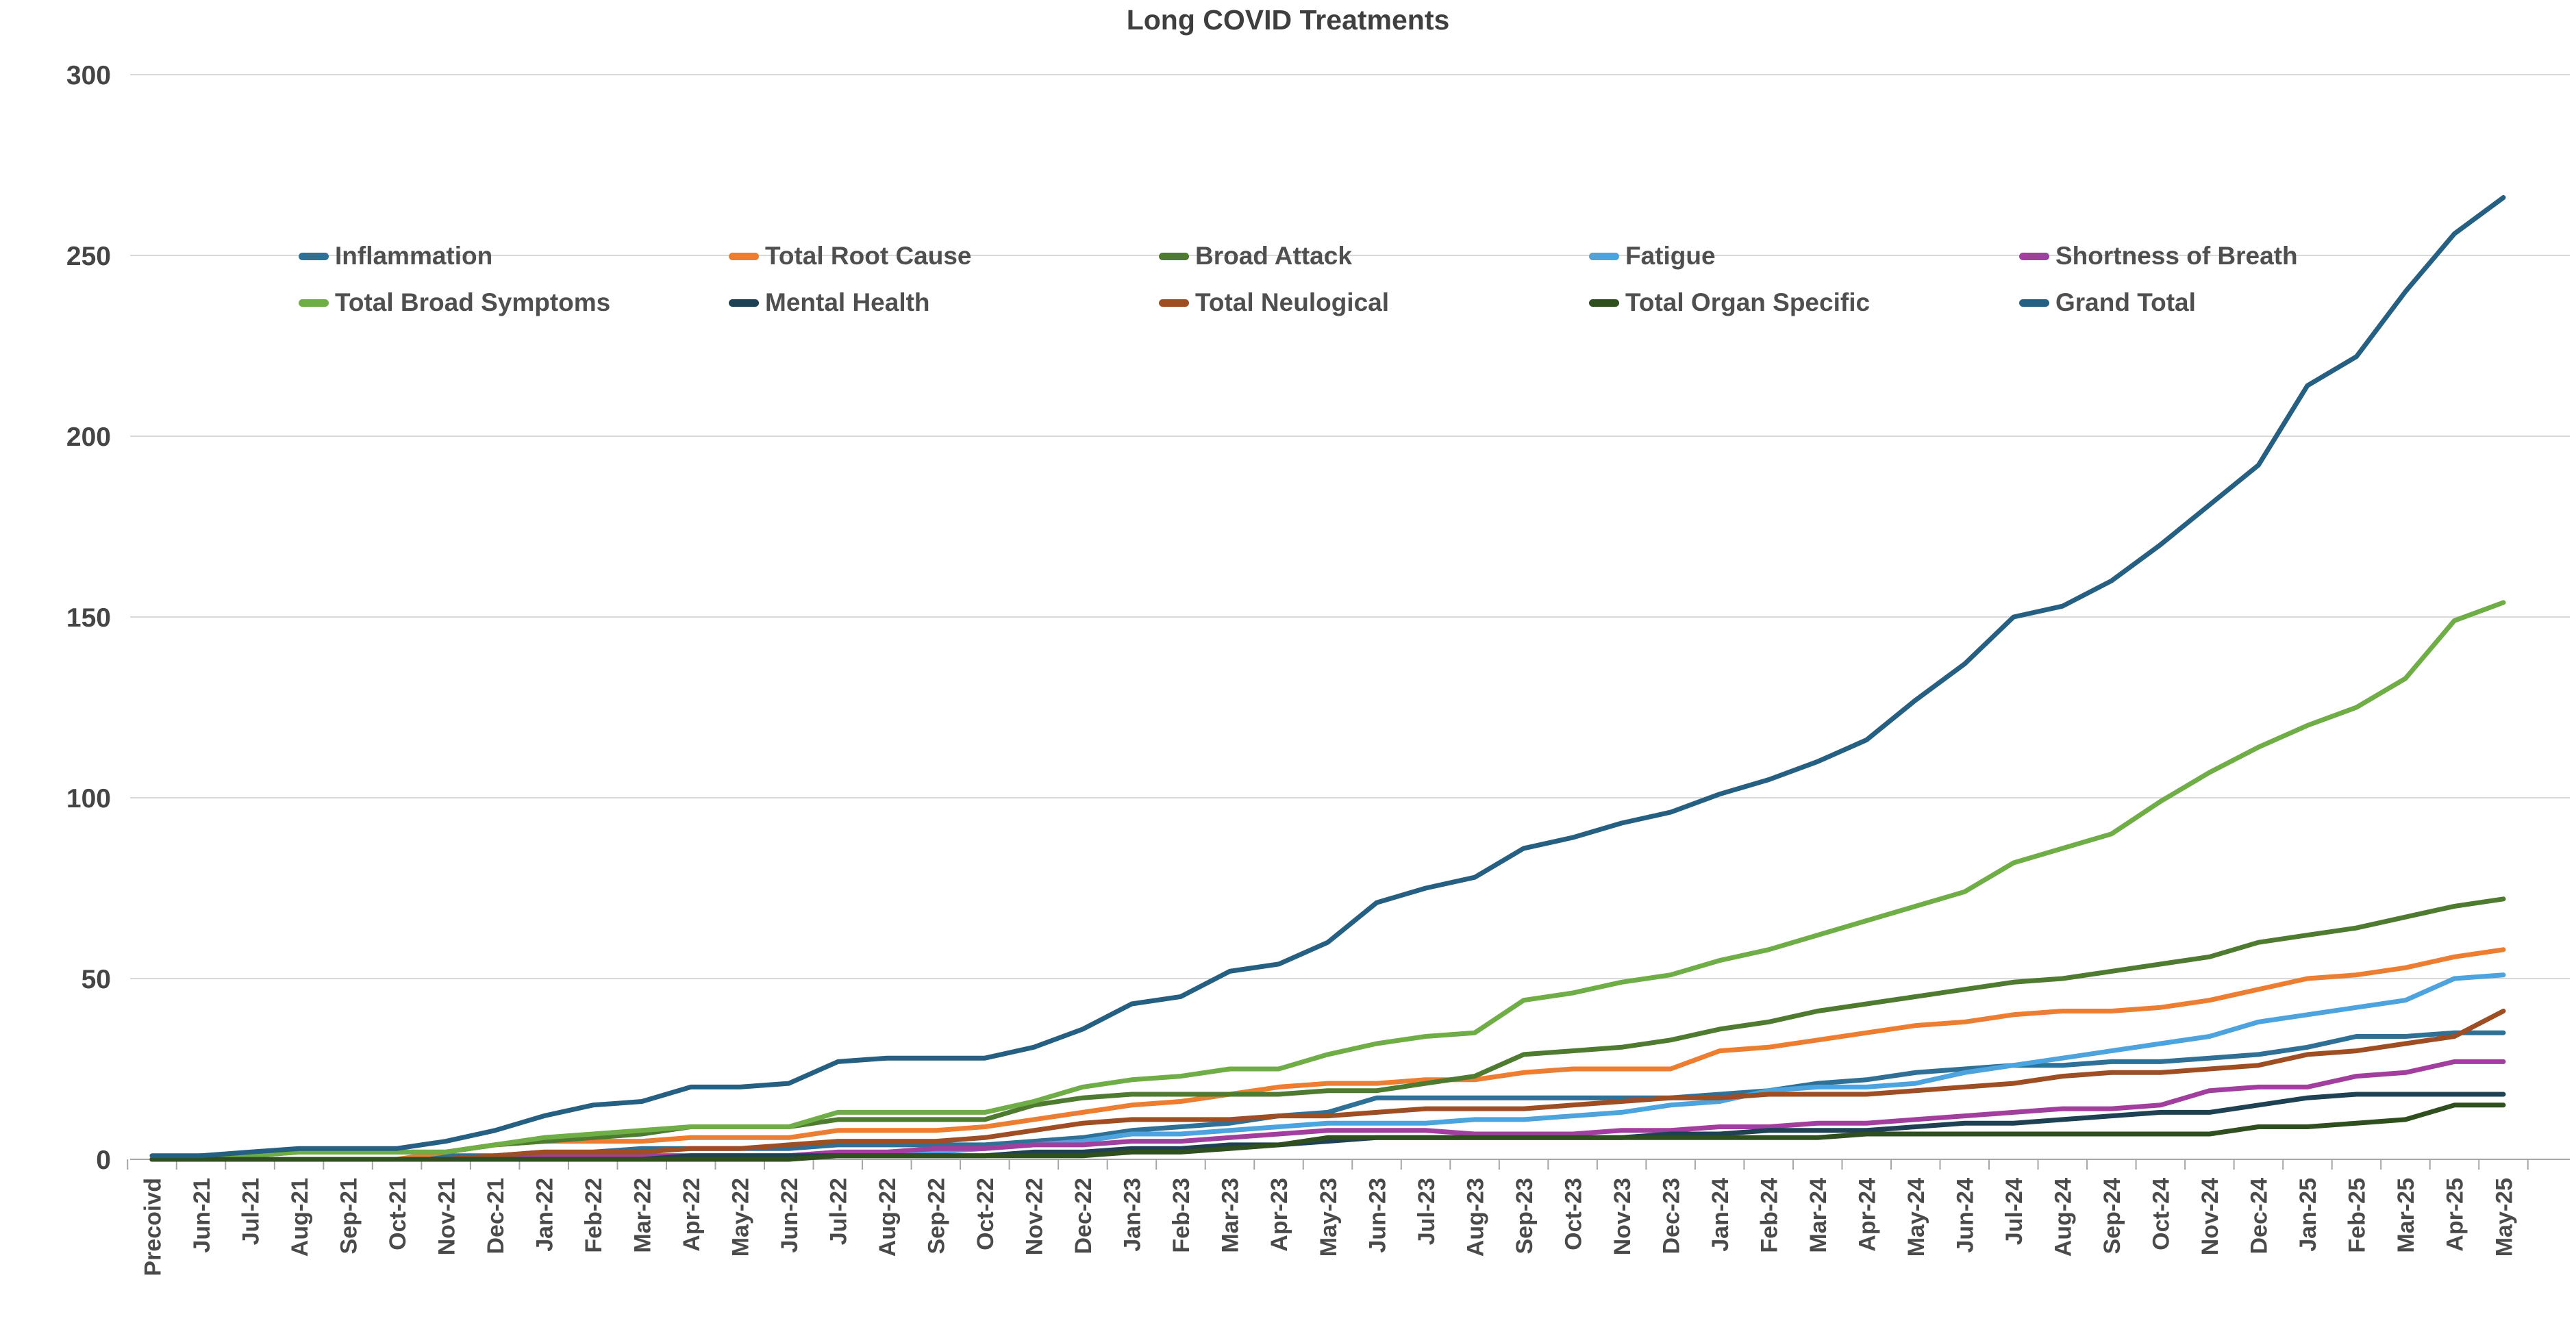 This screenshot has width=2576, height=1336. I want to click on x-axis-tick-label: Nov-21, so click(447, 1216).